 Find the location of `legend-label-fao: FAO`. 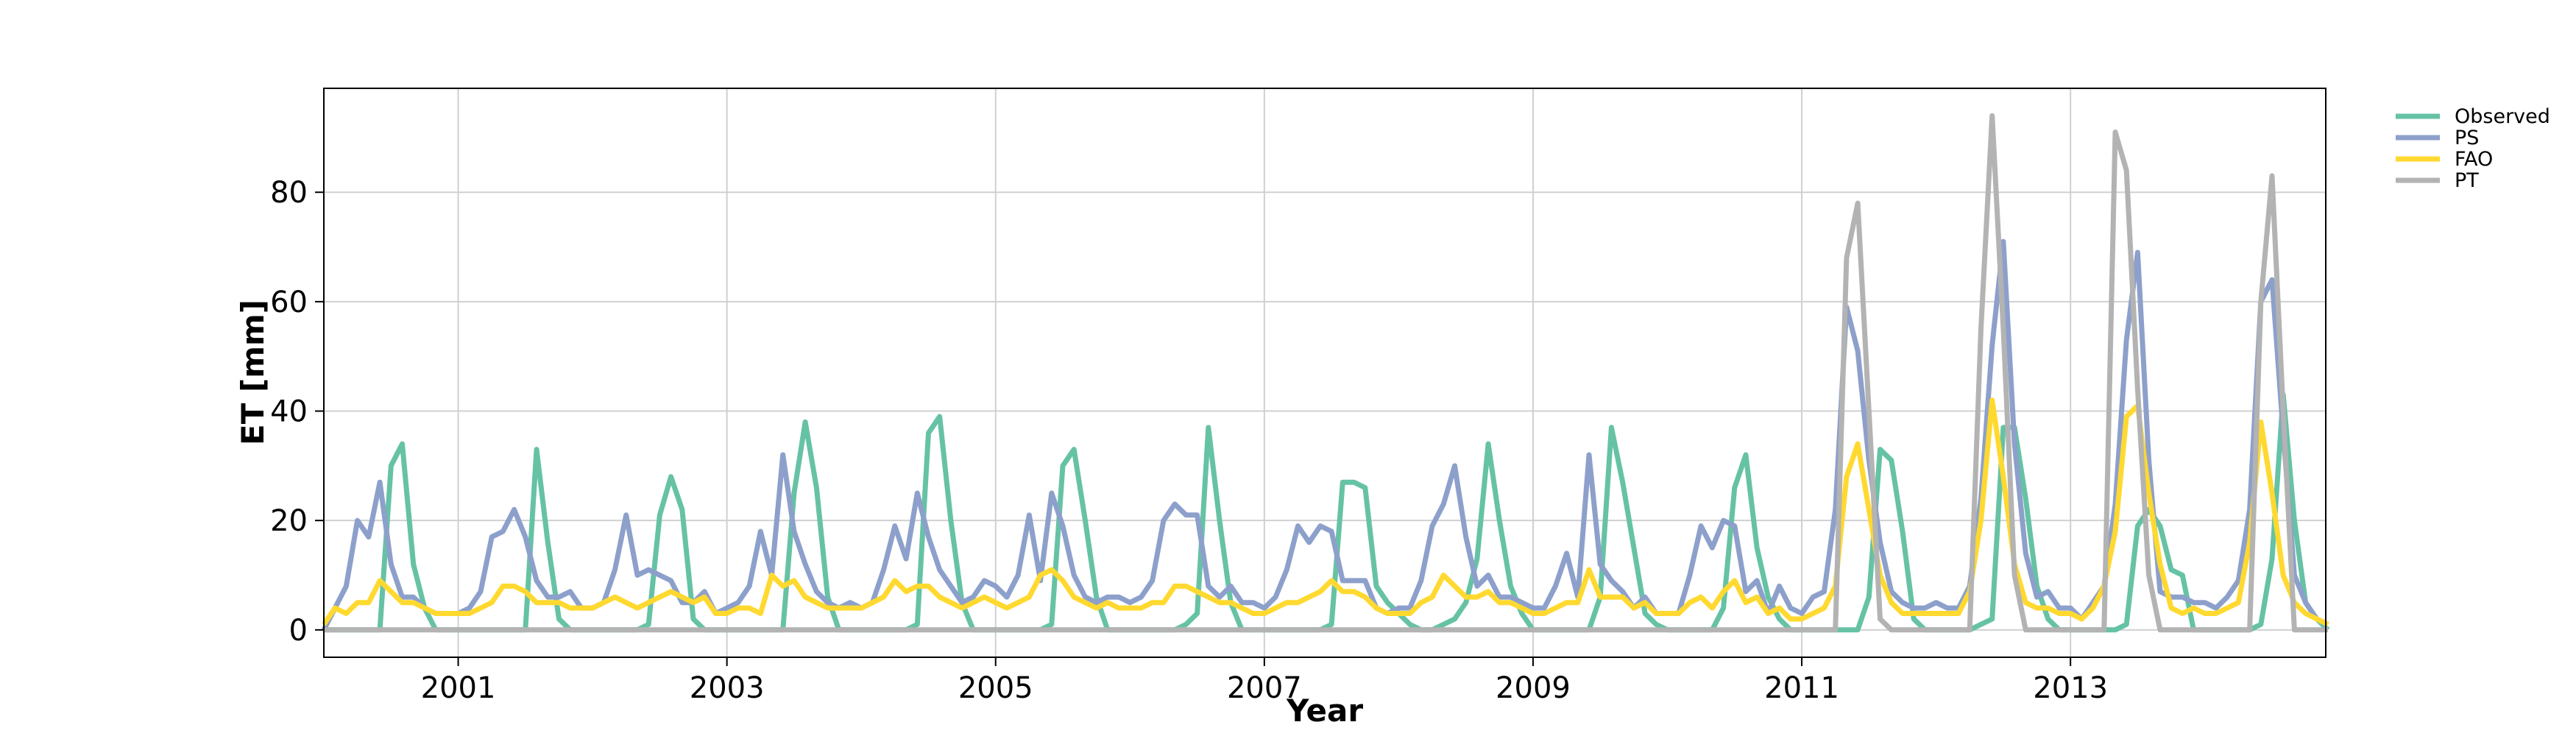

legend-label-fao: FAO is located at coordinates (2474, 159).